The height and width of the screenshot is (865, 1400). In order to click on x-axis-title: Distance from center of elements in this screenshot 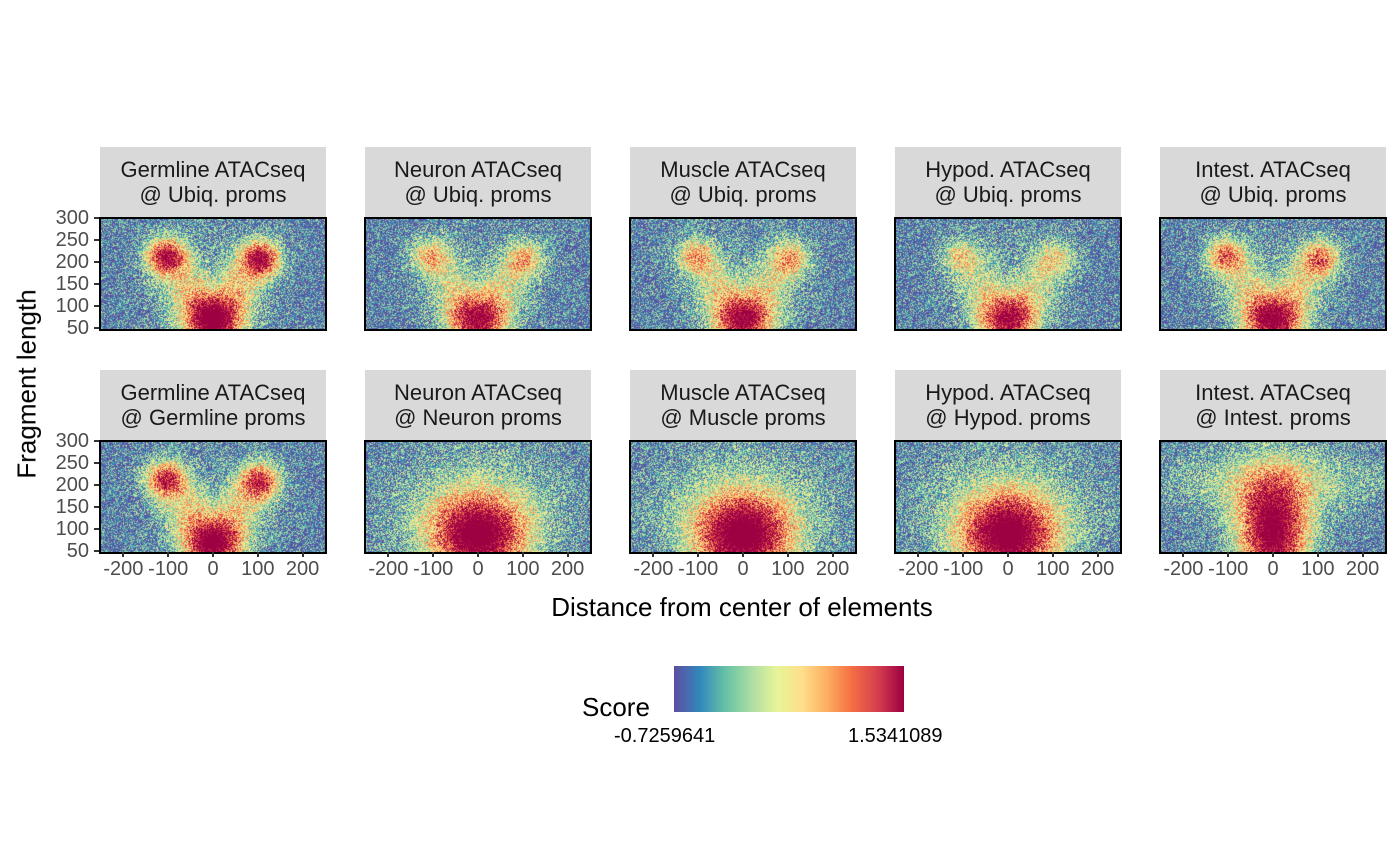, I will do `click(742, 607)`.